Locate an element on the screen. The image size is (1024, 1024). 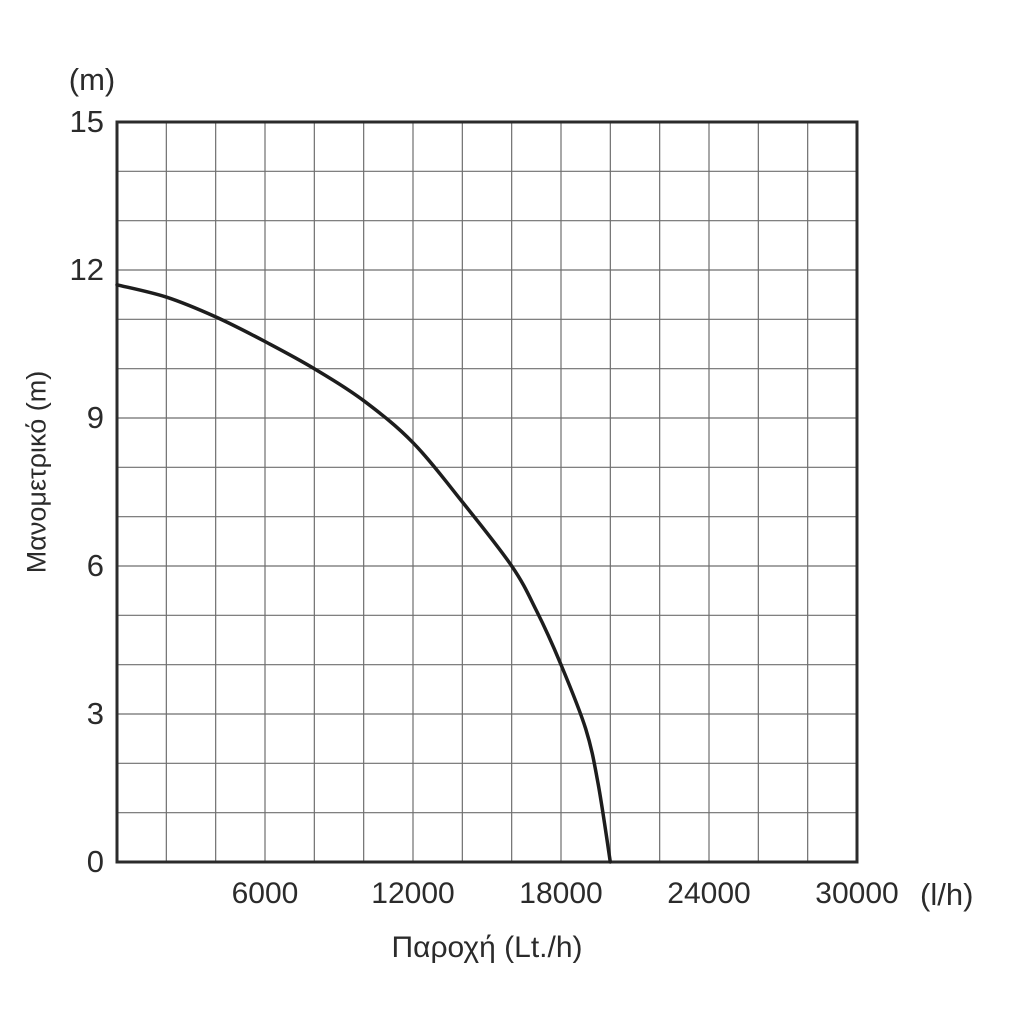
x-axis-unit-label: (l/h) is located at coordinates (947, 894).